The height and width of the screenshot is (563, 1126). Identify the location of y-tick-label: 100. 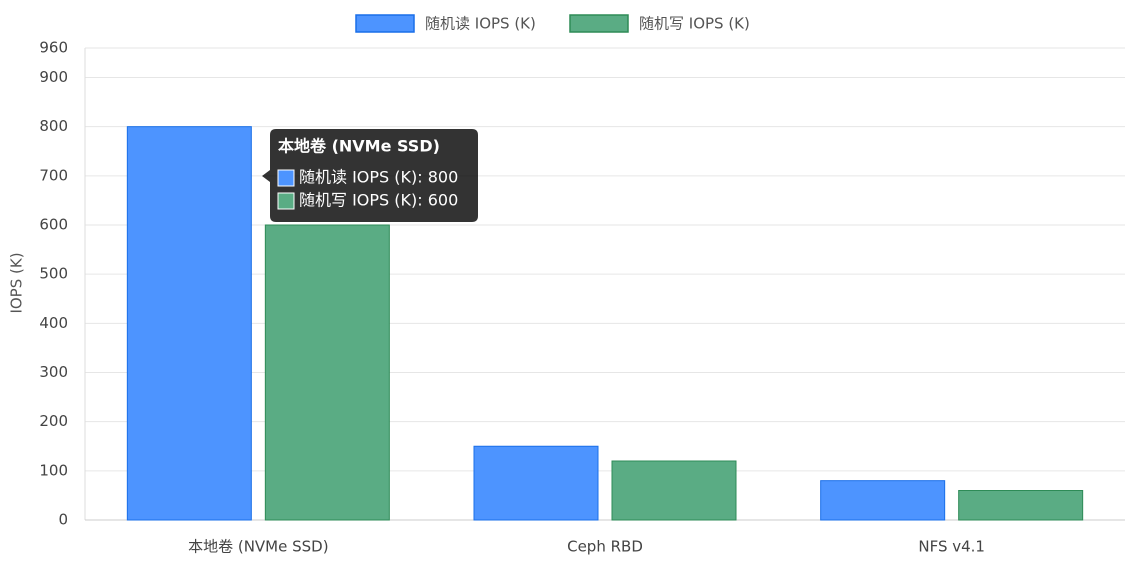
(53, 470).